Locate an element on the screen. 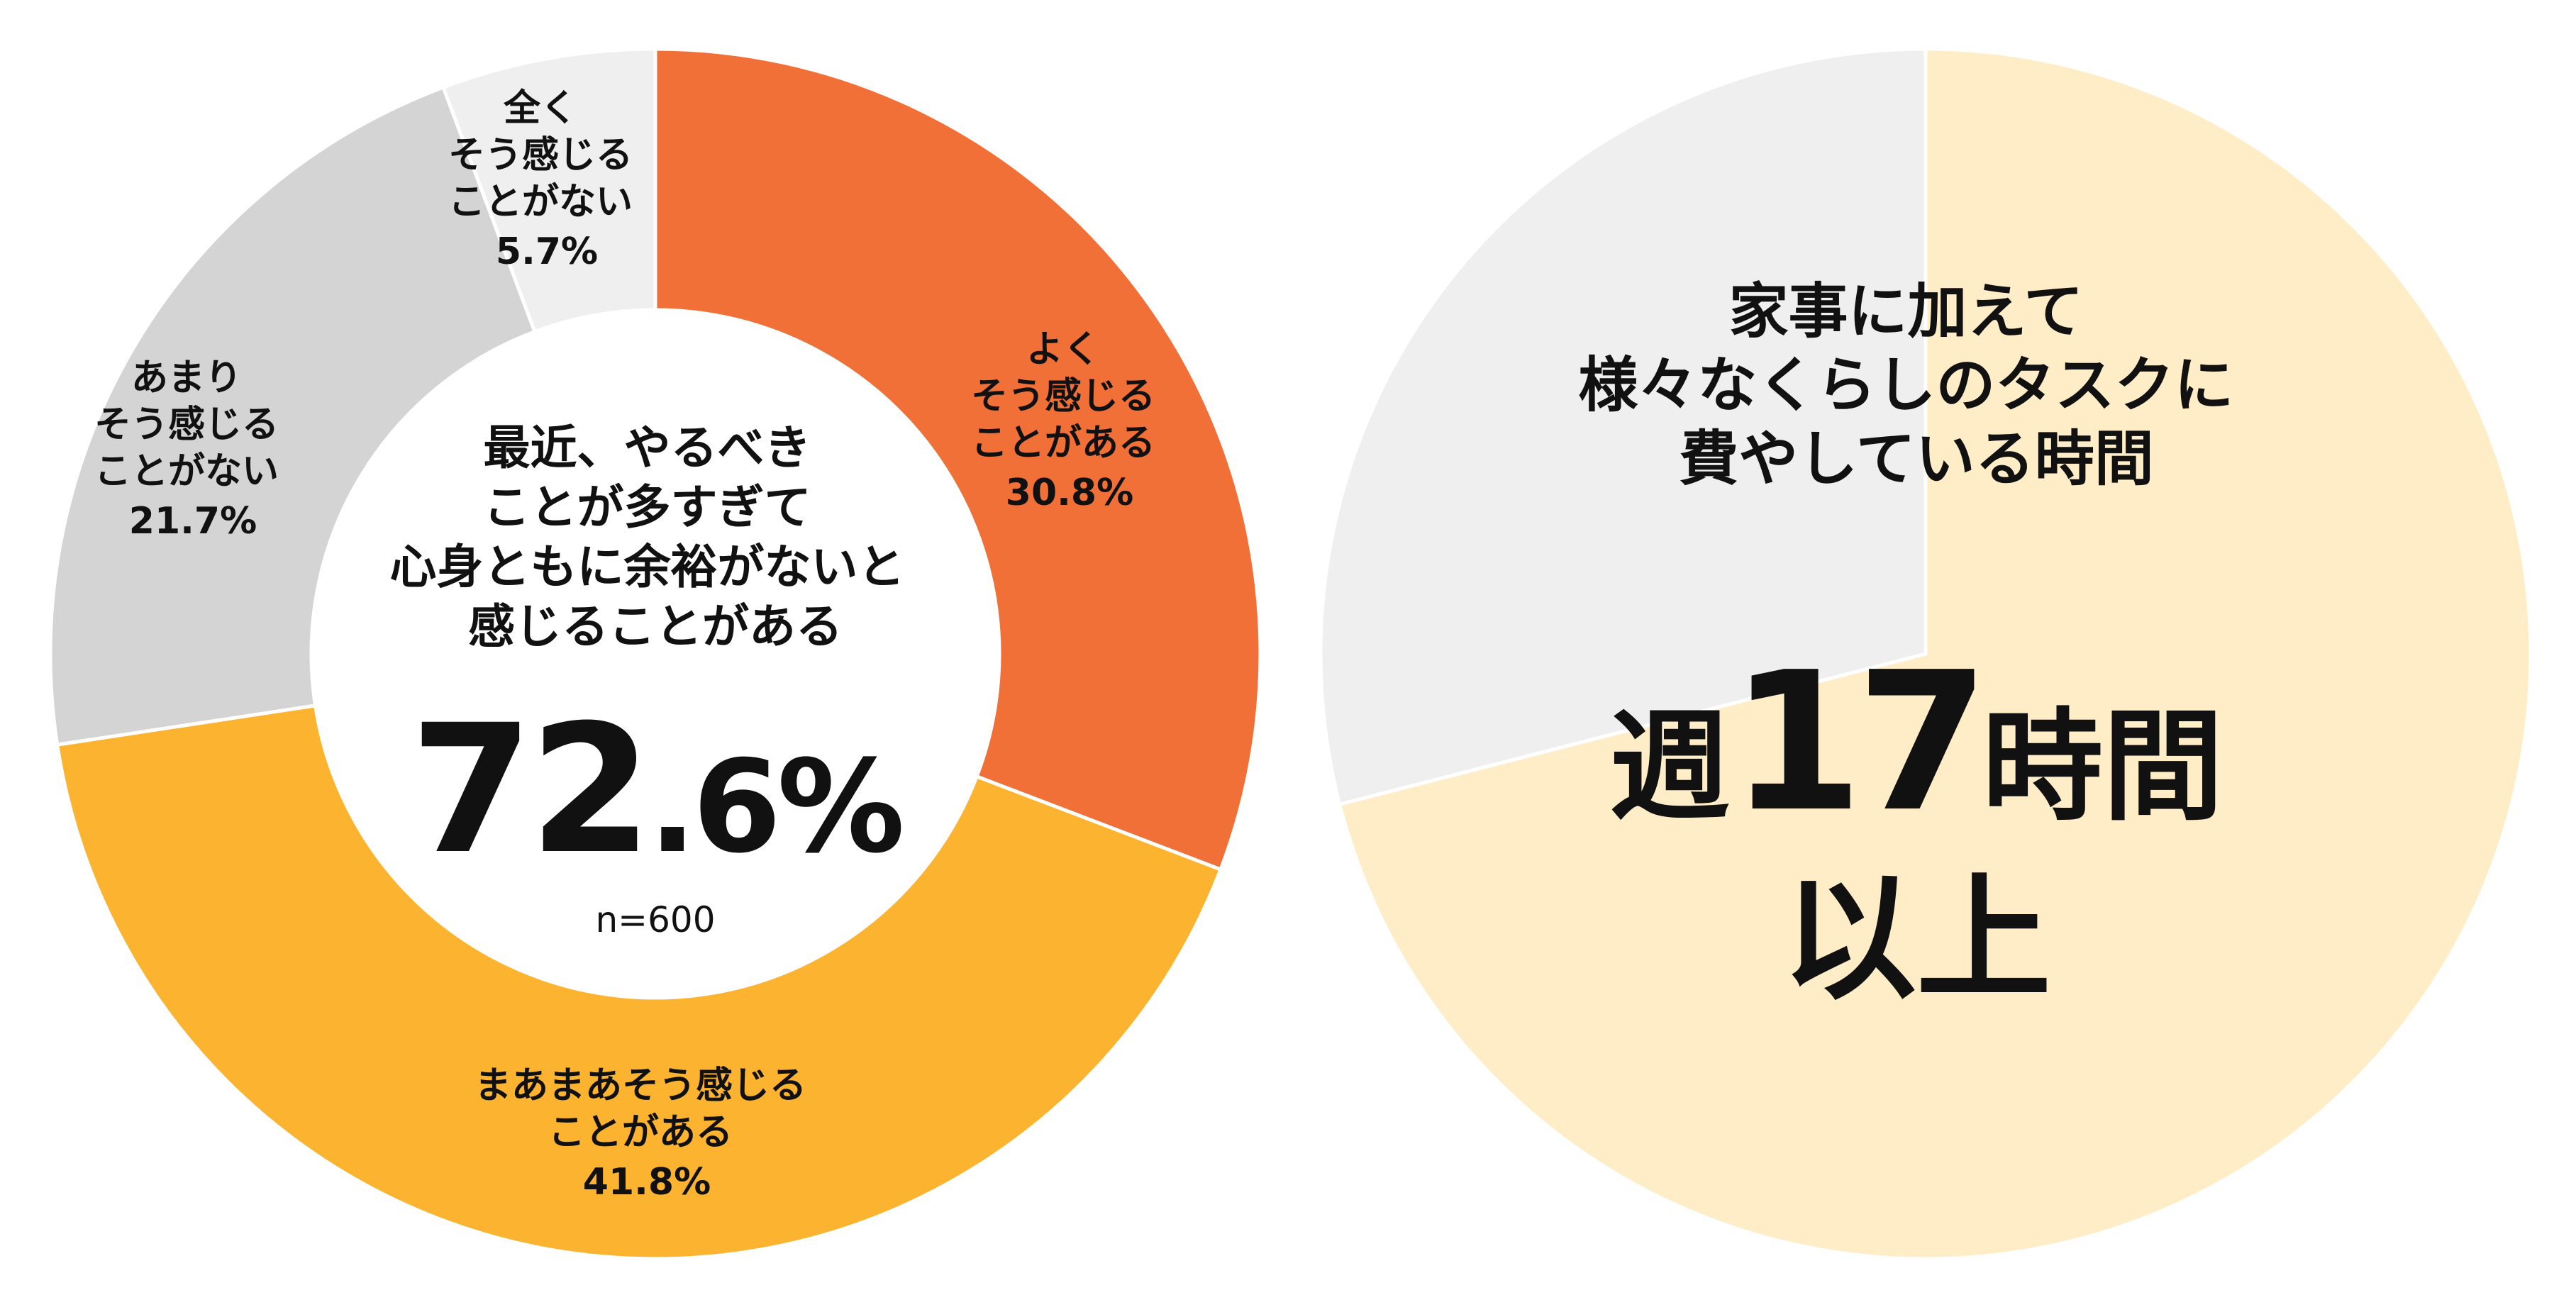 The image size is (2576, 1312). headline-suffix: 時間 is located at coordinates (2103, 767).